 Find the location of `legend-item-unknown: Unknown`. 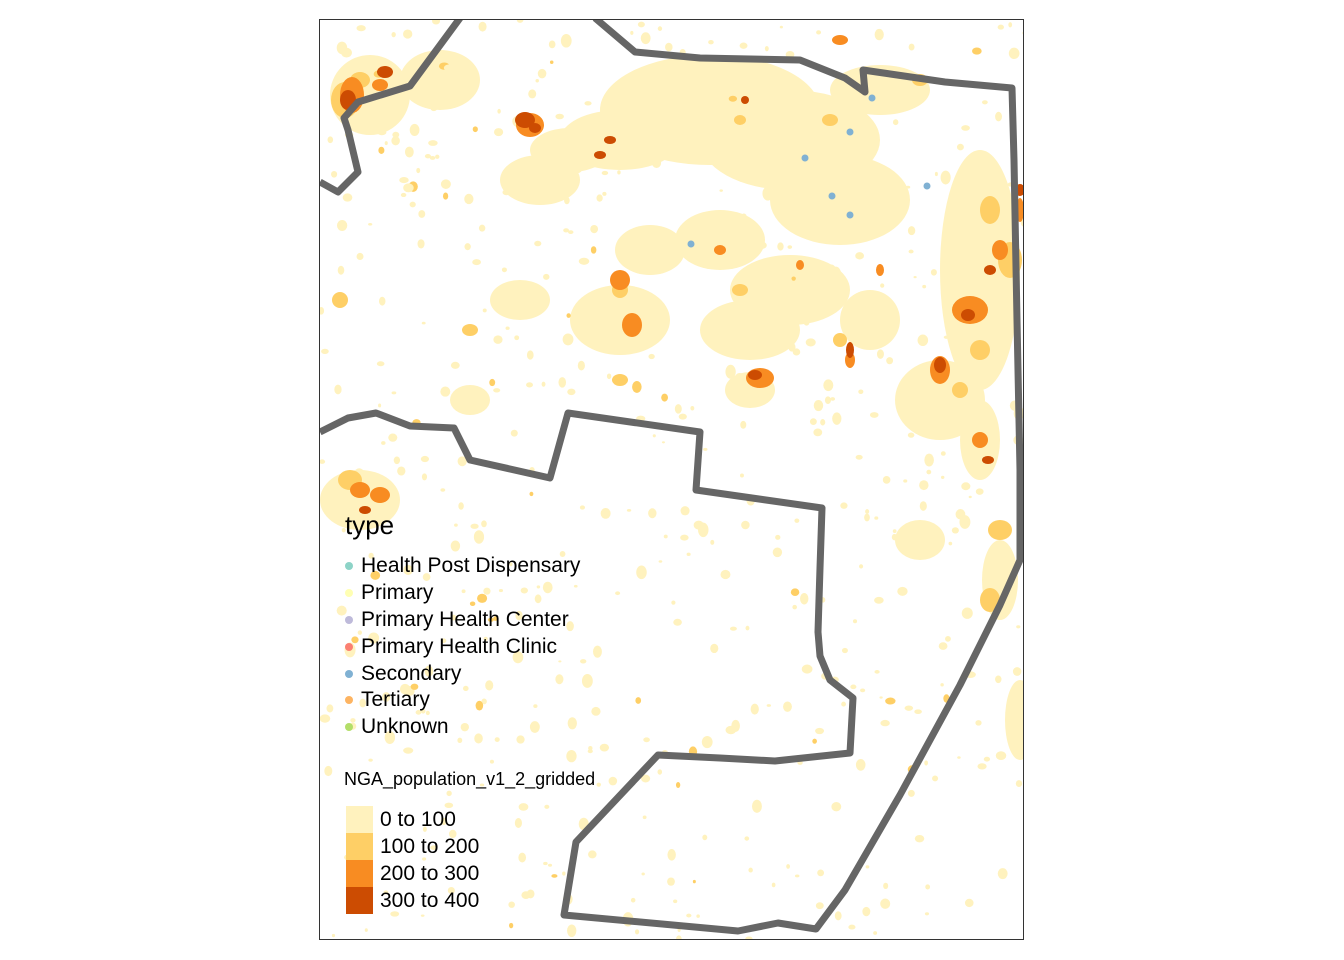

legend-item-unknown: Unknown is located at coordinates (397, 727).